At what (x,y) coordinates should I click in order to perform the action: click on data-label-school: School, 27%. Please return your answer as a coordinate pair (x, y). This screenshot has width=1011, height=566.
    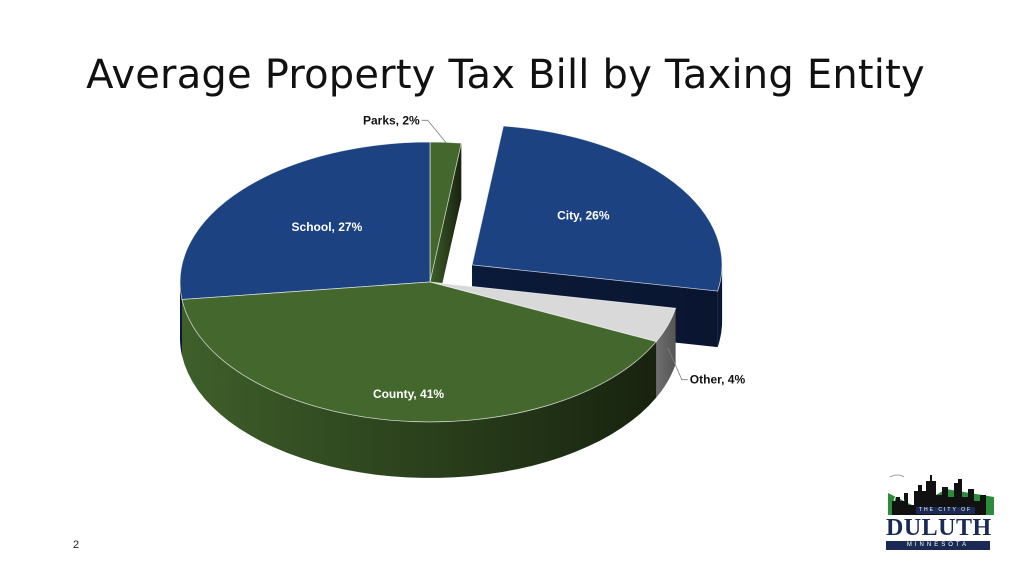
    Looking at the image, I should click on (327, 227).